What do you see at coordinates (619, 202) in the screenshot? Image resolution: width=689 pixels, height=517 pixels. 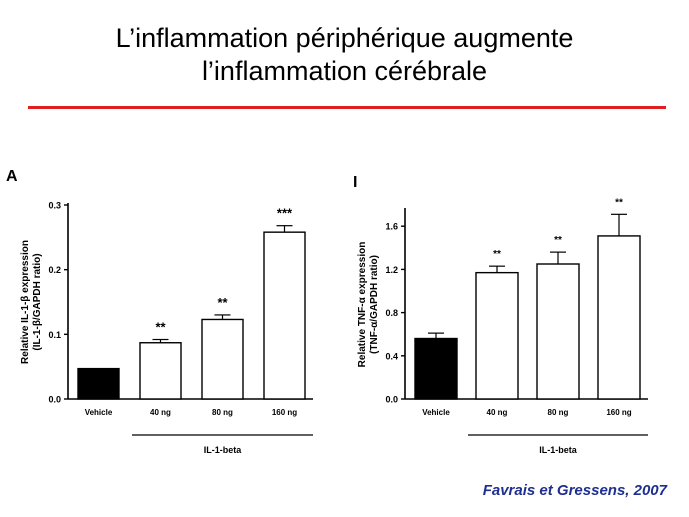 I see `significance-3: **` at bounding box center [619, 202].